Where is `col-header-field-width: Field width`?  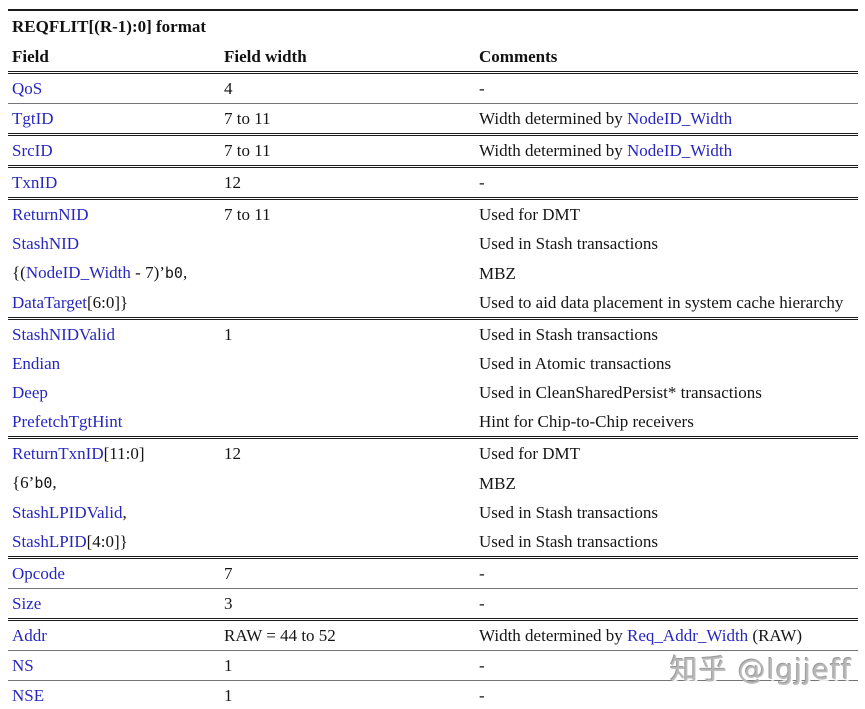
col-header-field-width: Field width is located at coordinates (347, 58).